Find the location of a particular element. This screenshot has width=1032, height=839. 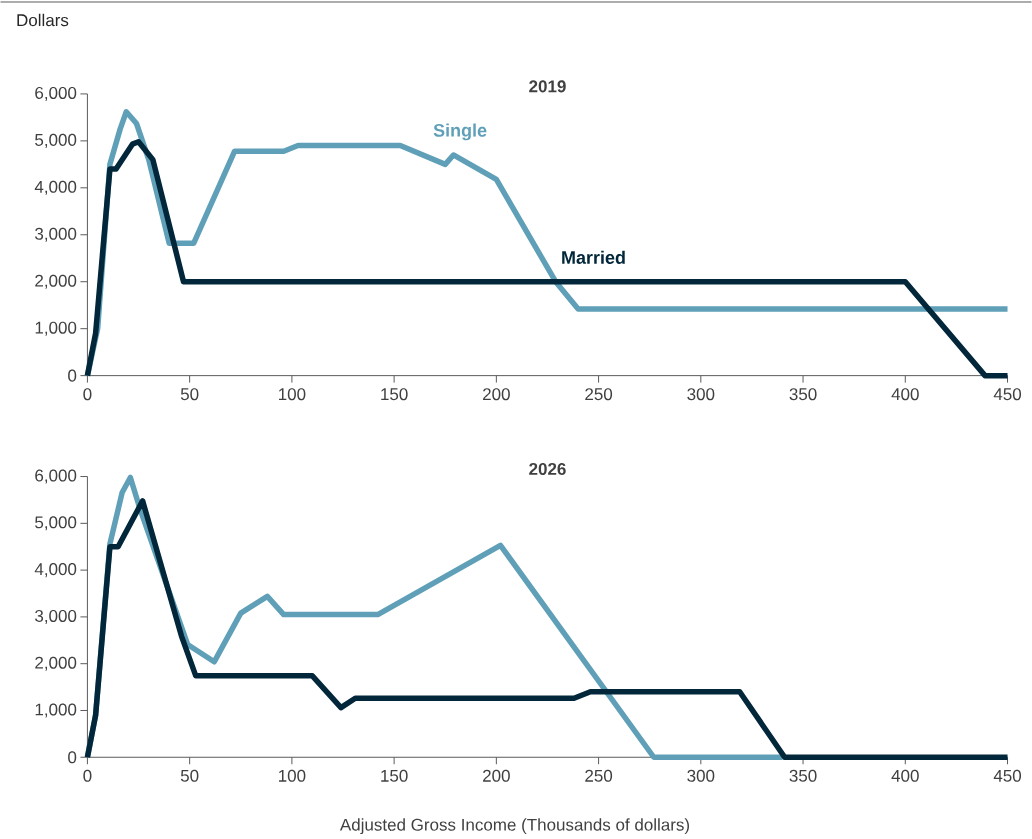

chart-title: 2026 is located at coordinates (547, 468).